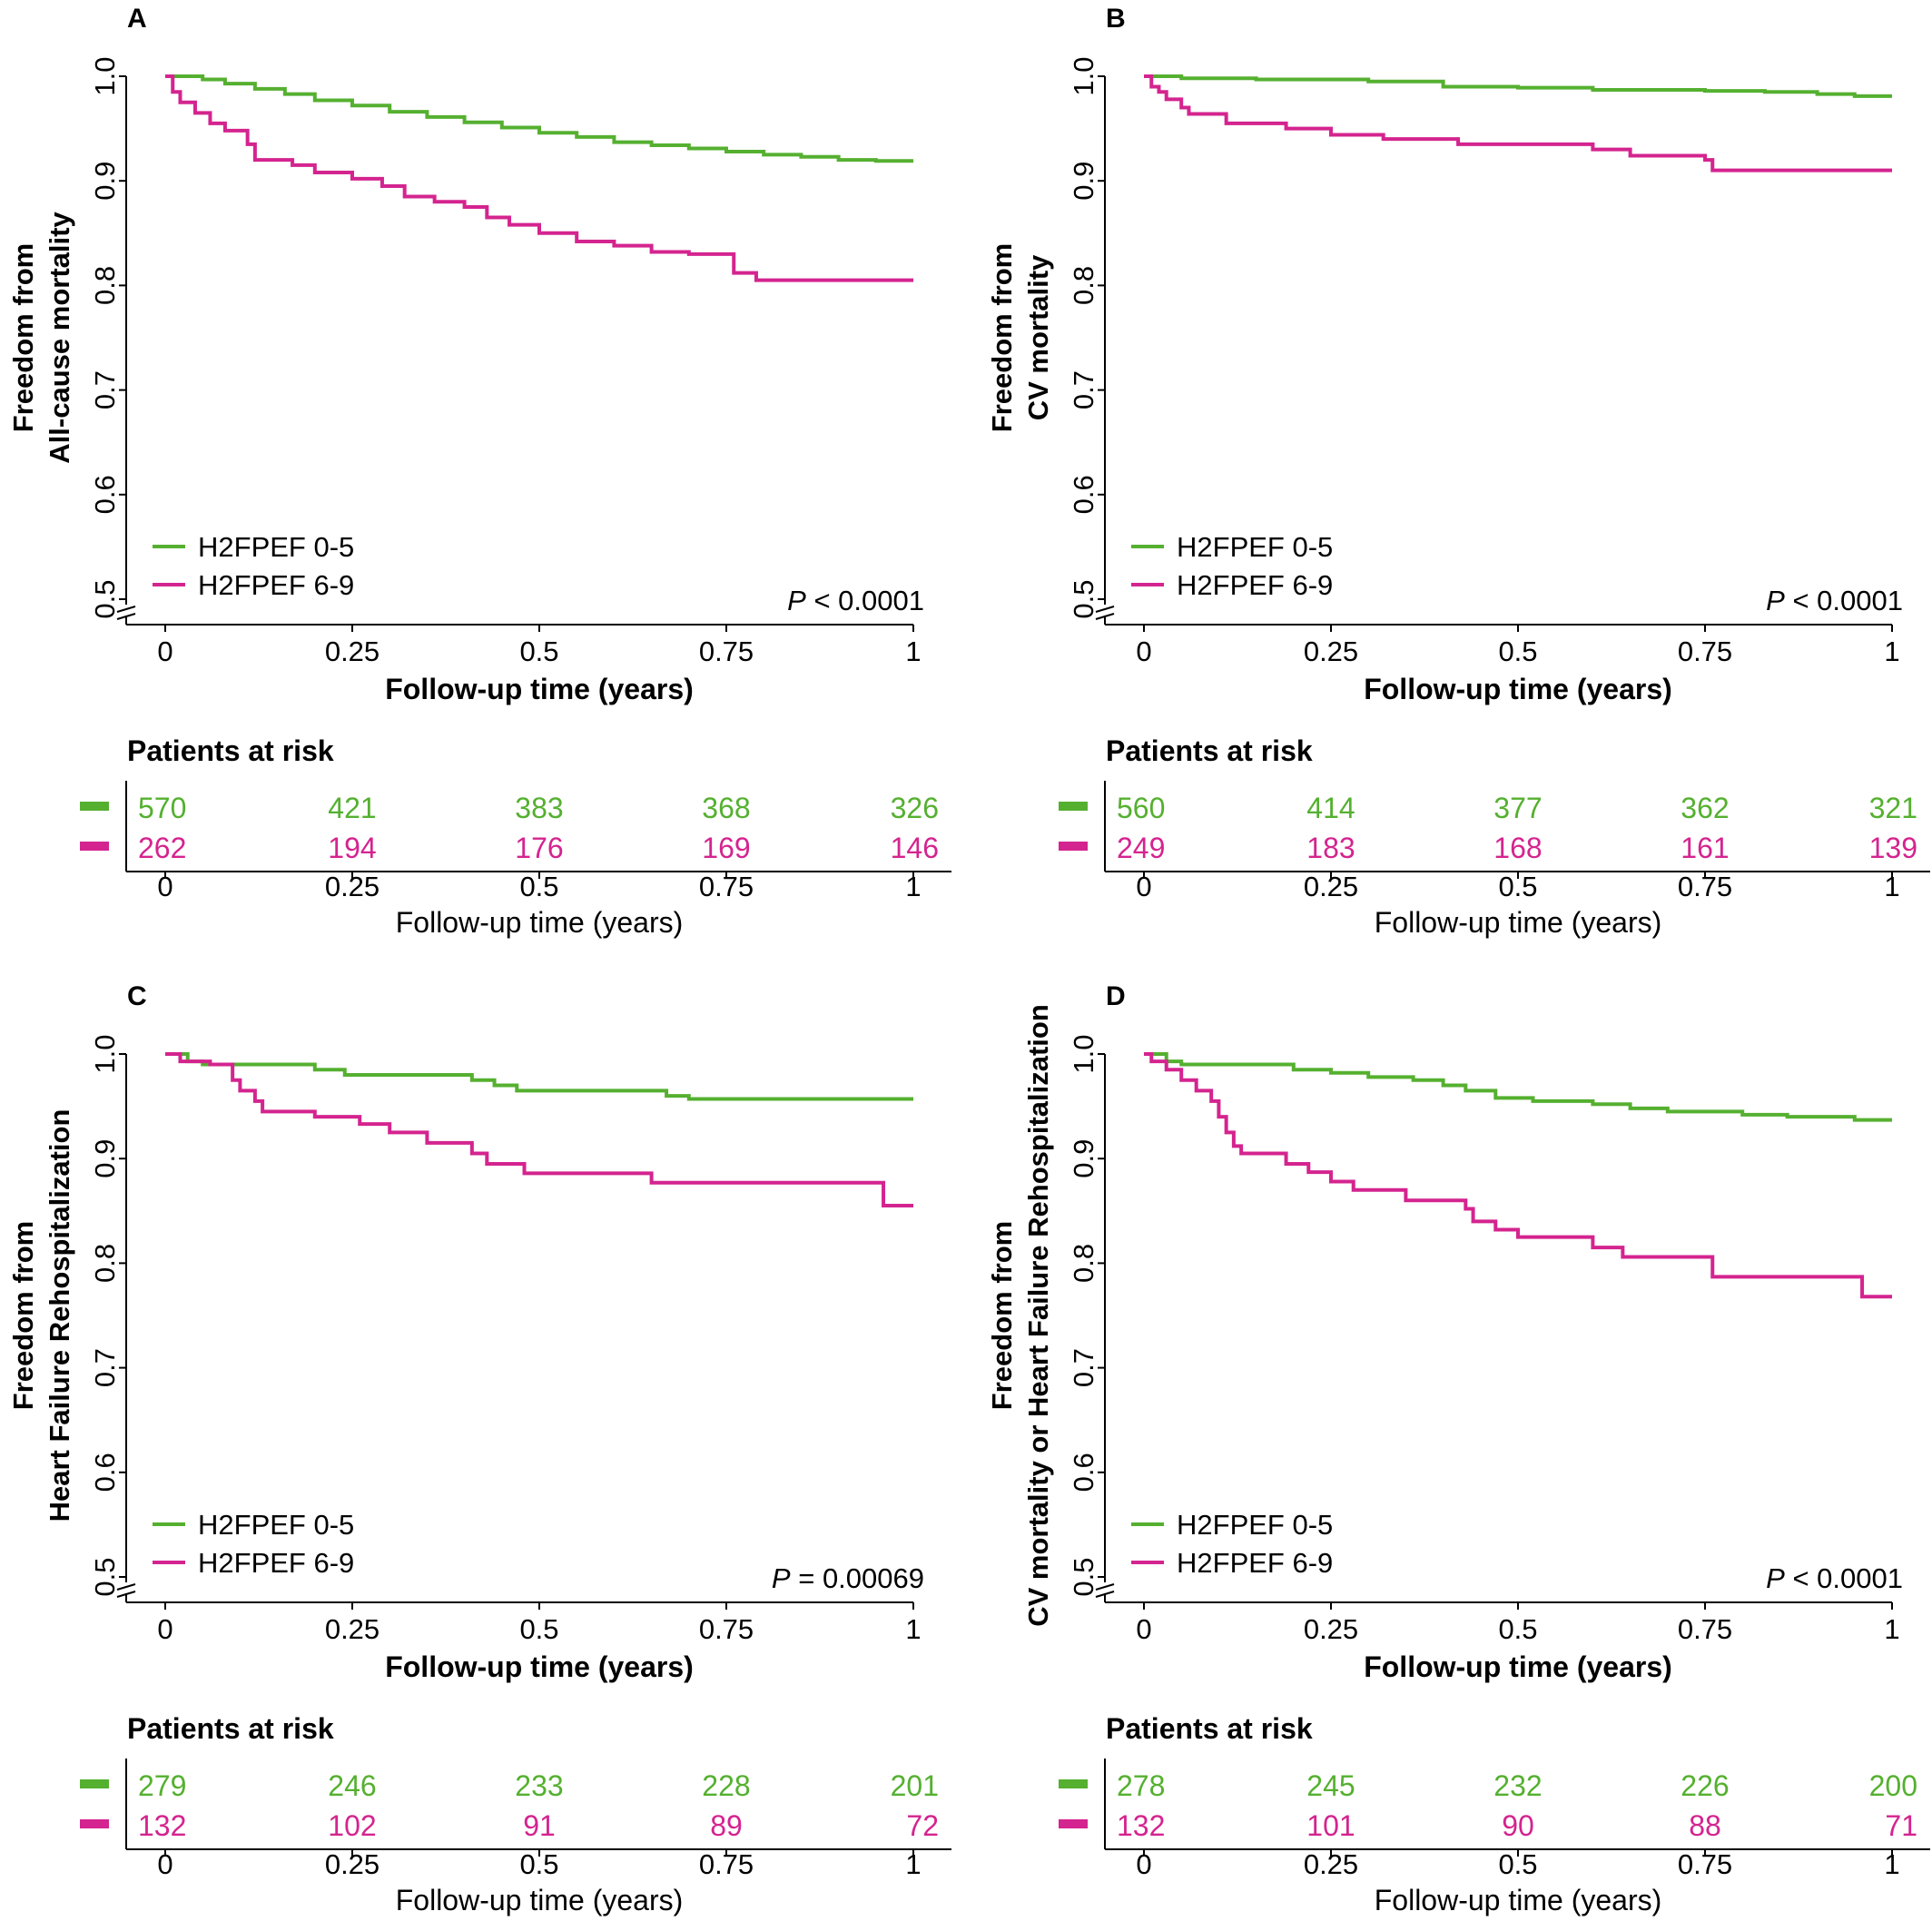 The image size is (1932, 1931). I want to click on risk-count-high: 72, so click(922, 1825).